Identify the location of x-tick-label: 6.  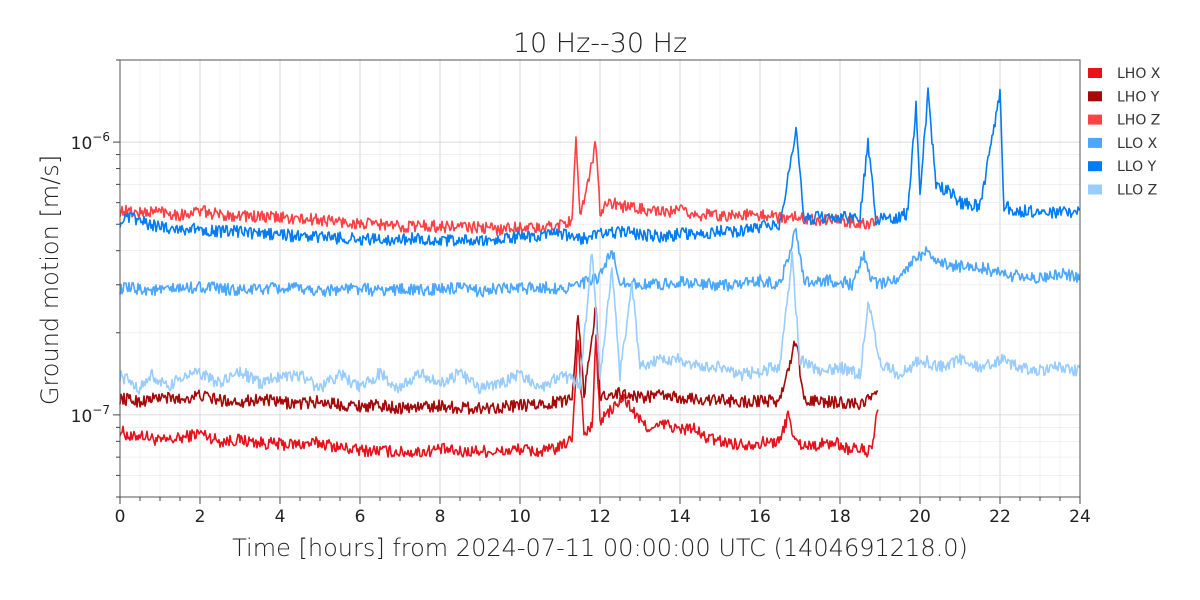
(360, 517).